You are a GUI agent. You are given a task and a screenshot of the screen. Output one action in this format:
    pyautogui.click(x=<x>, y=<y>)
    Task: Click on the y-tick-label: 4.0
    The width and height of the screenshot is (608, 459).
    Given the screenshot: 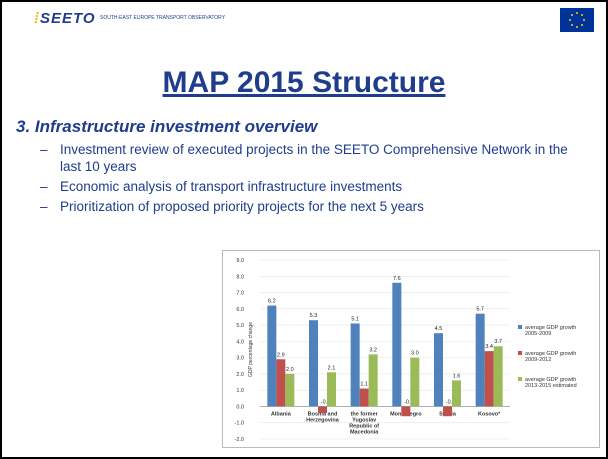 What is the action you would take?
    pyautogui.click(x=240, y=342)
    